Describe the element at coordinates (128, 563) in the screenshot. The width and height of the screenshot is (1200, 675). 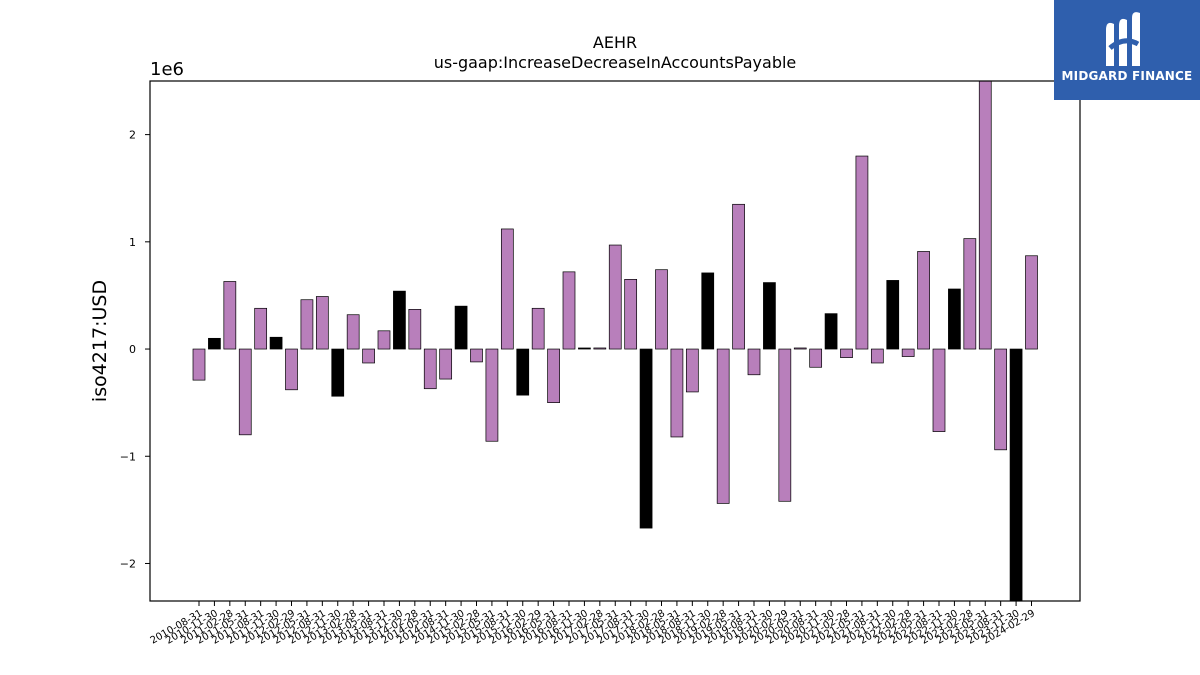
I see `y-tick-label: −2` at that location.